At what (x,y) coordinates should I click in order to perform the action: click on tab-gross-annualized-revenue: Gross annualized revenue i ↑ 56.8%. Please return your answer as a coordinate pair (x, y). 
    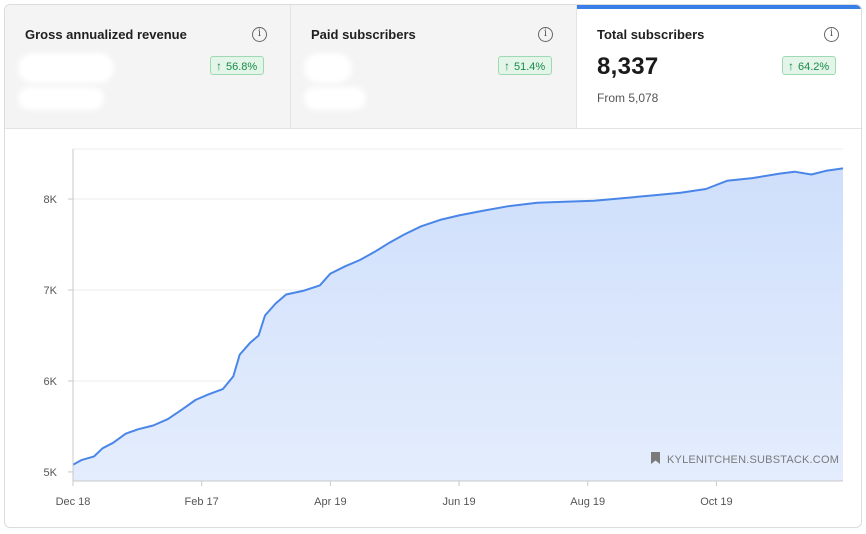
    Looking at the image, I should click on (148, 66).